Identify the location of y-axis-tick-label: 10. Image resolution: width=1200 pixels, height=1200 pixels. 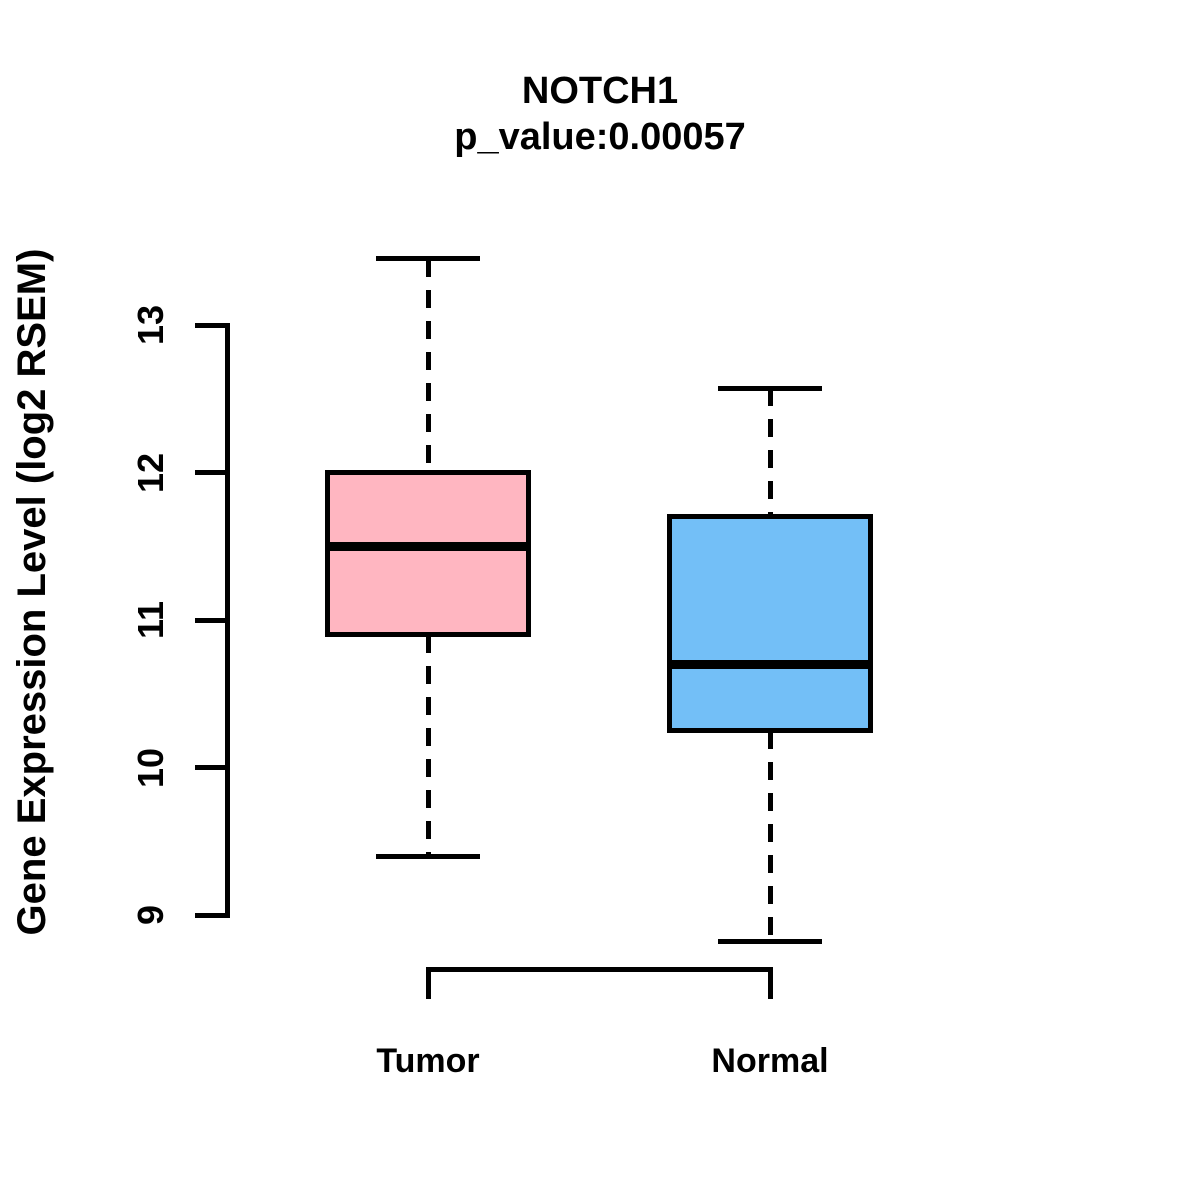
(150, 767).